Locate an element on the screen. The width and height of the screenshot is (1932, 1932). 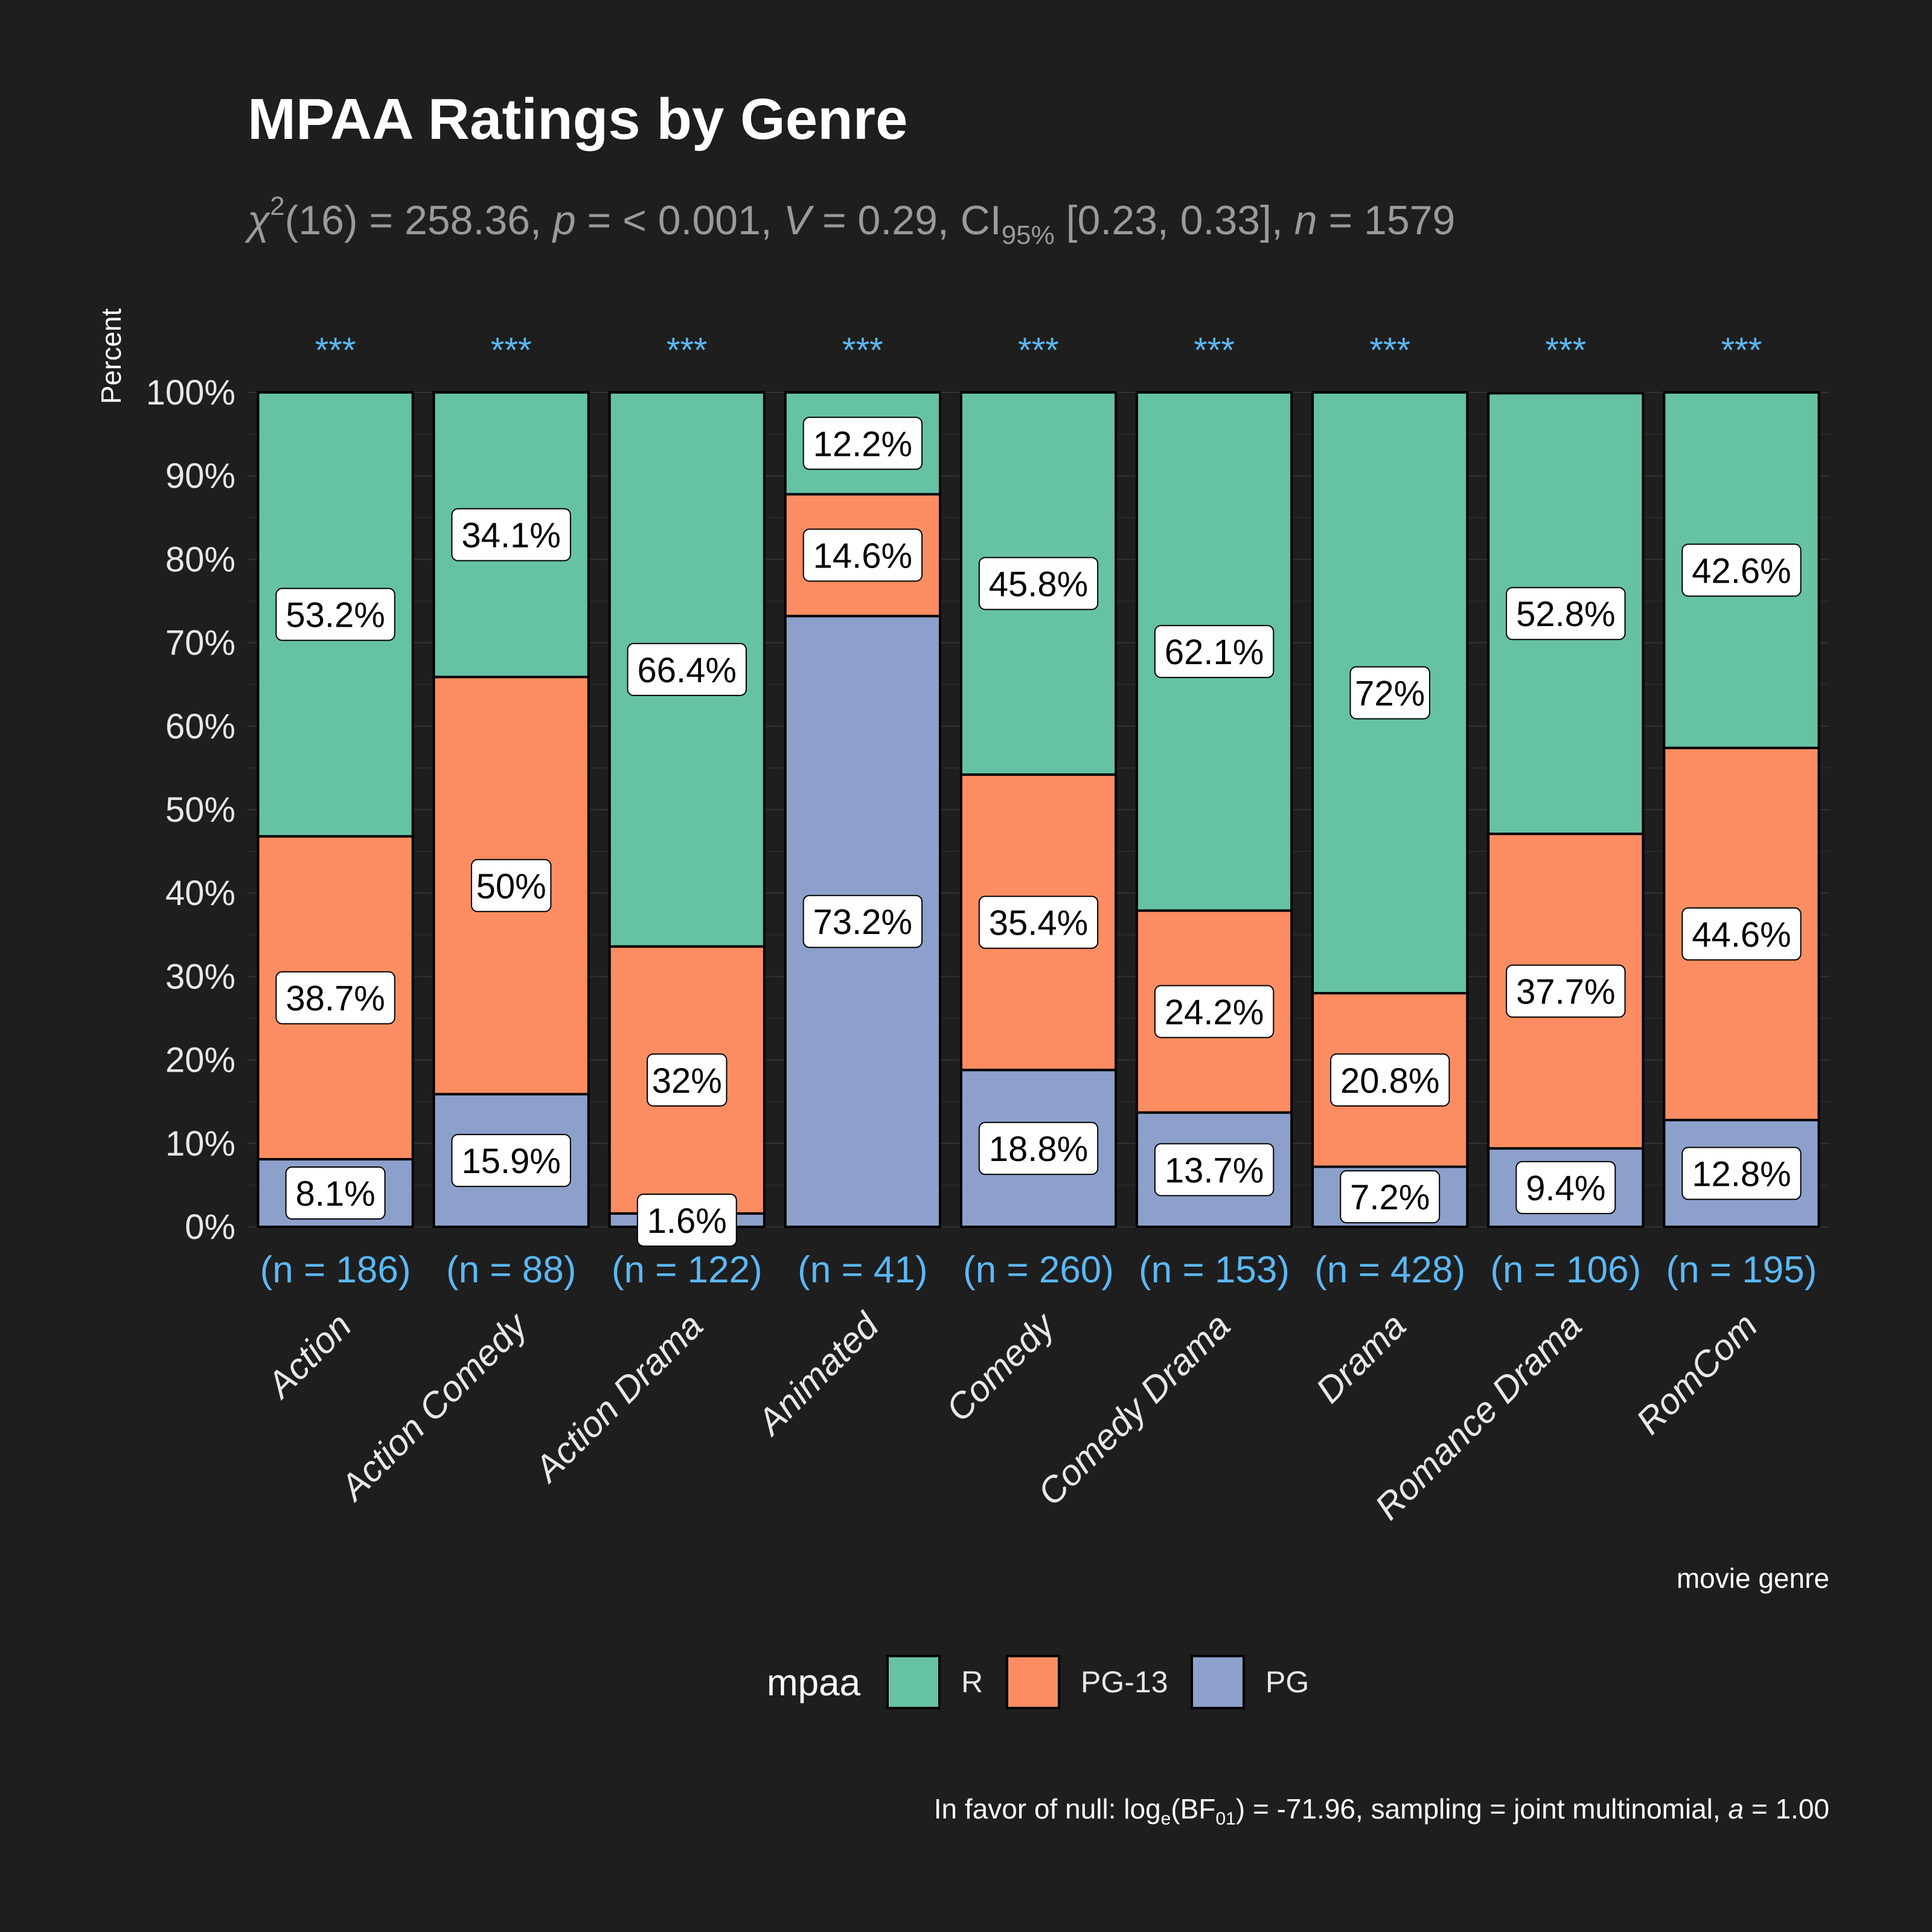
bar-value-label-text: 34.1% is located at coordinates (511, 535).